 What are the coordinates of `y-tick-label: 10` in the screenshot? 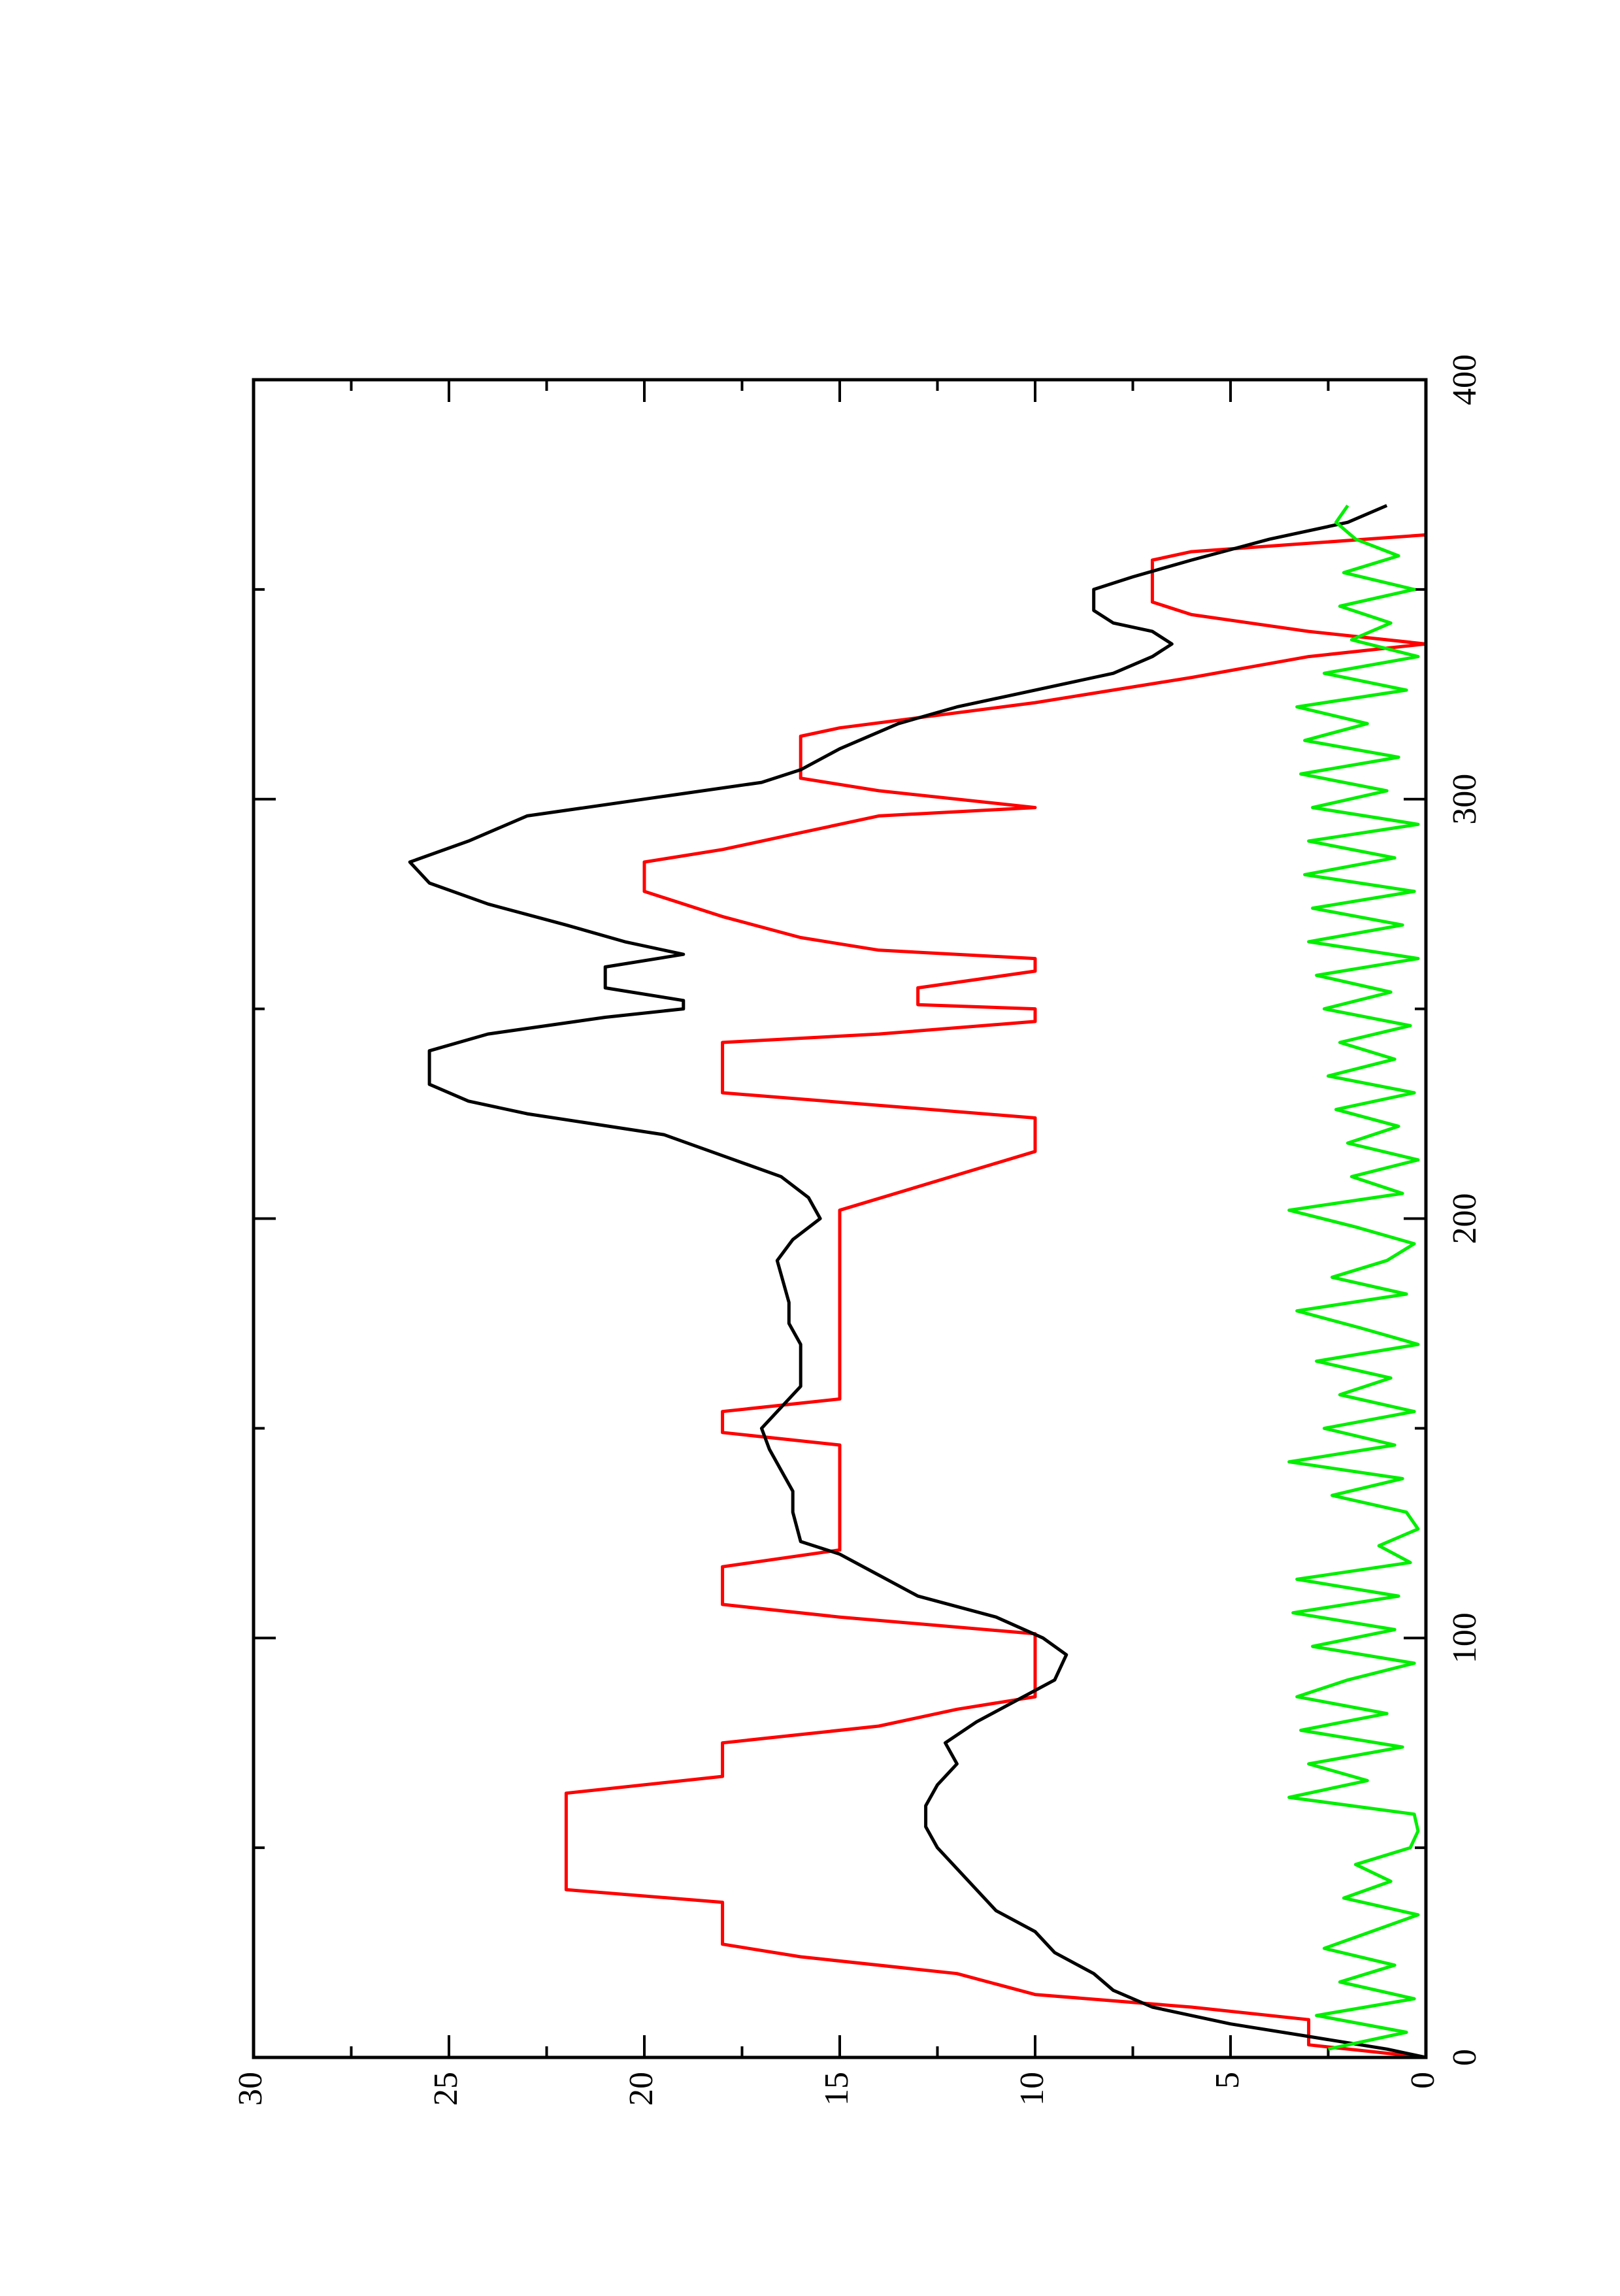 It's located at (1032, 2089).